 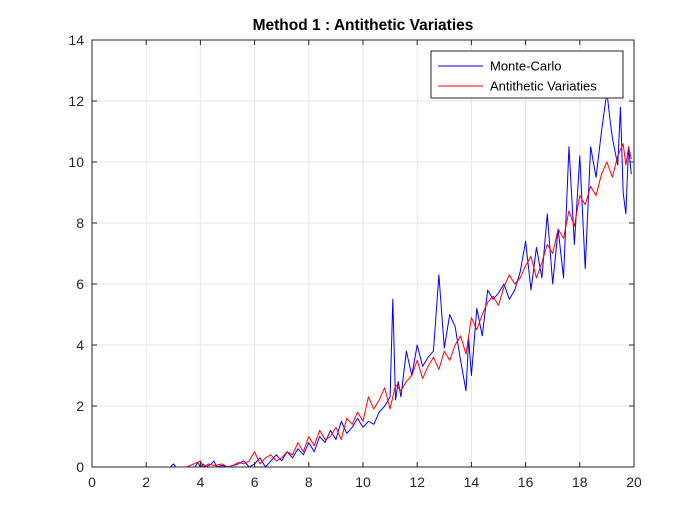 I want to click on x-tick-label: 18, so click(x=580, y=482).